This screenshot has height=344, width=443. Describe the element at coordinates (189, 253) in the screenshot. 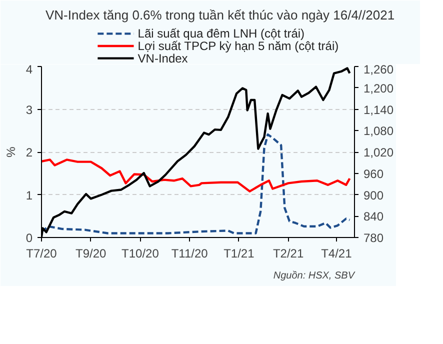

I see `x-tick-label: T11/20` at that location.